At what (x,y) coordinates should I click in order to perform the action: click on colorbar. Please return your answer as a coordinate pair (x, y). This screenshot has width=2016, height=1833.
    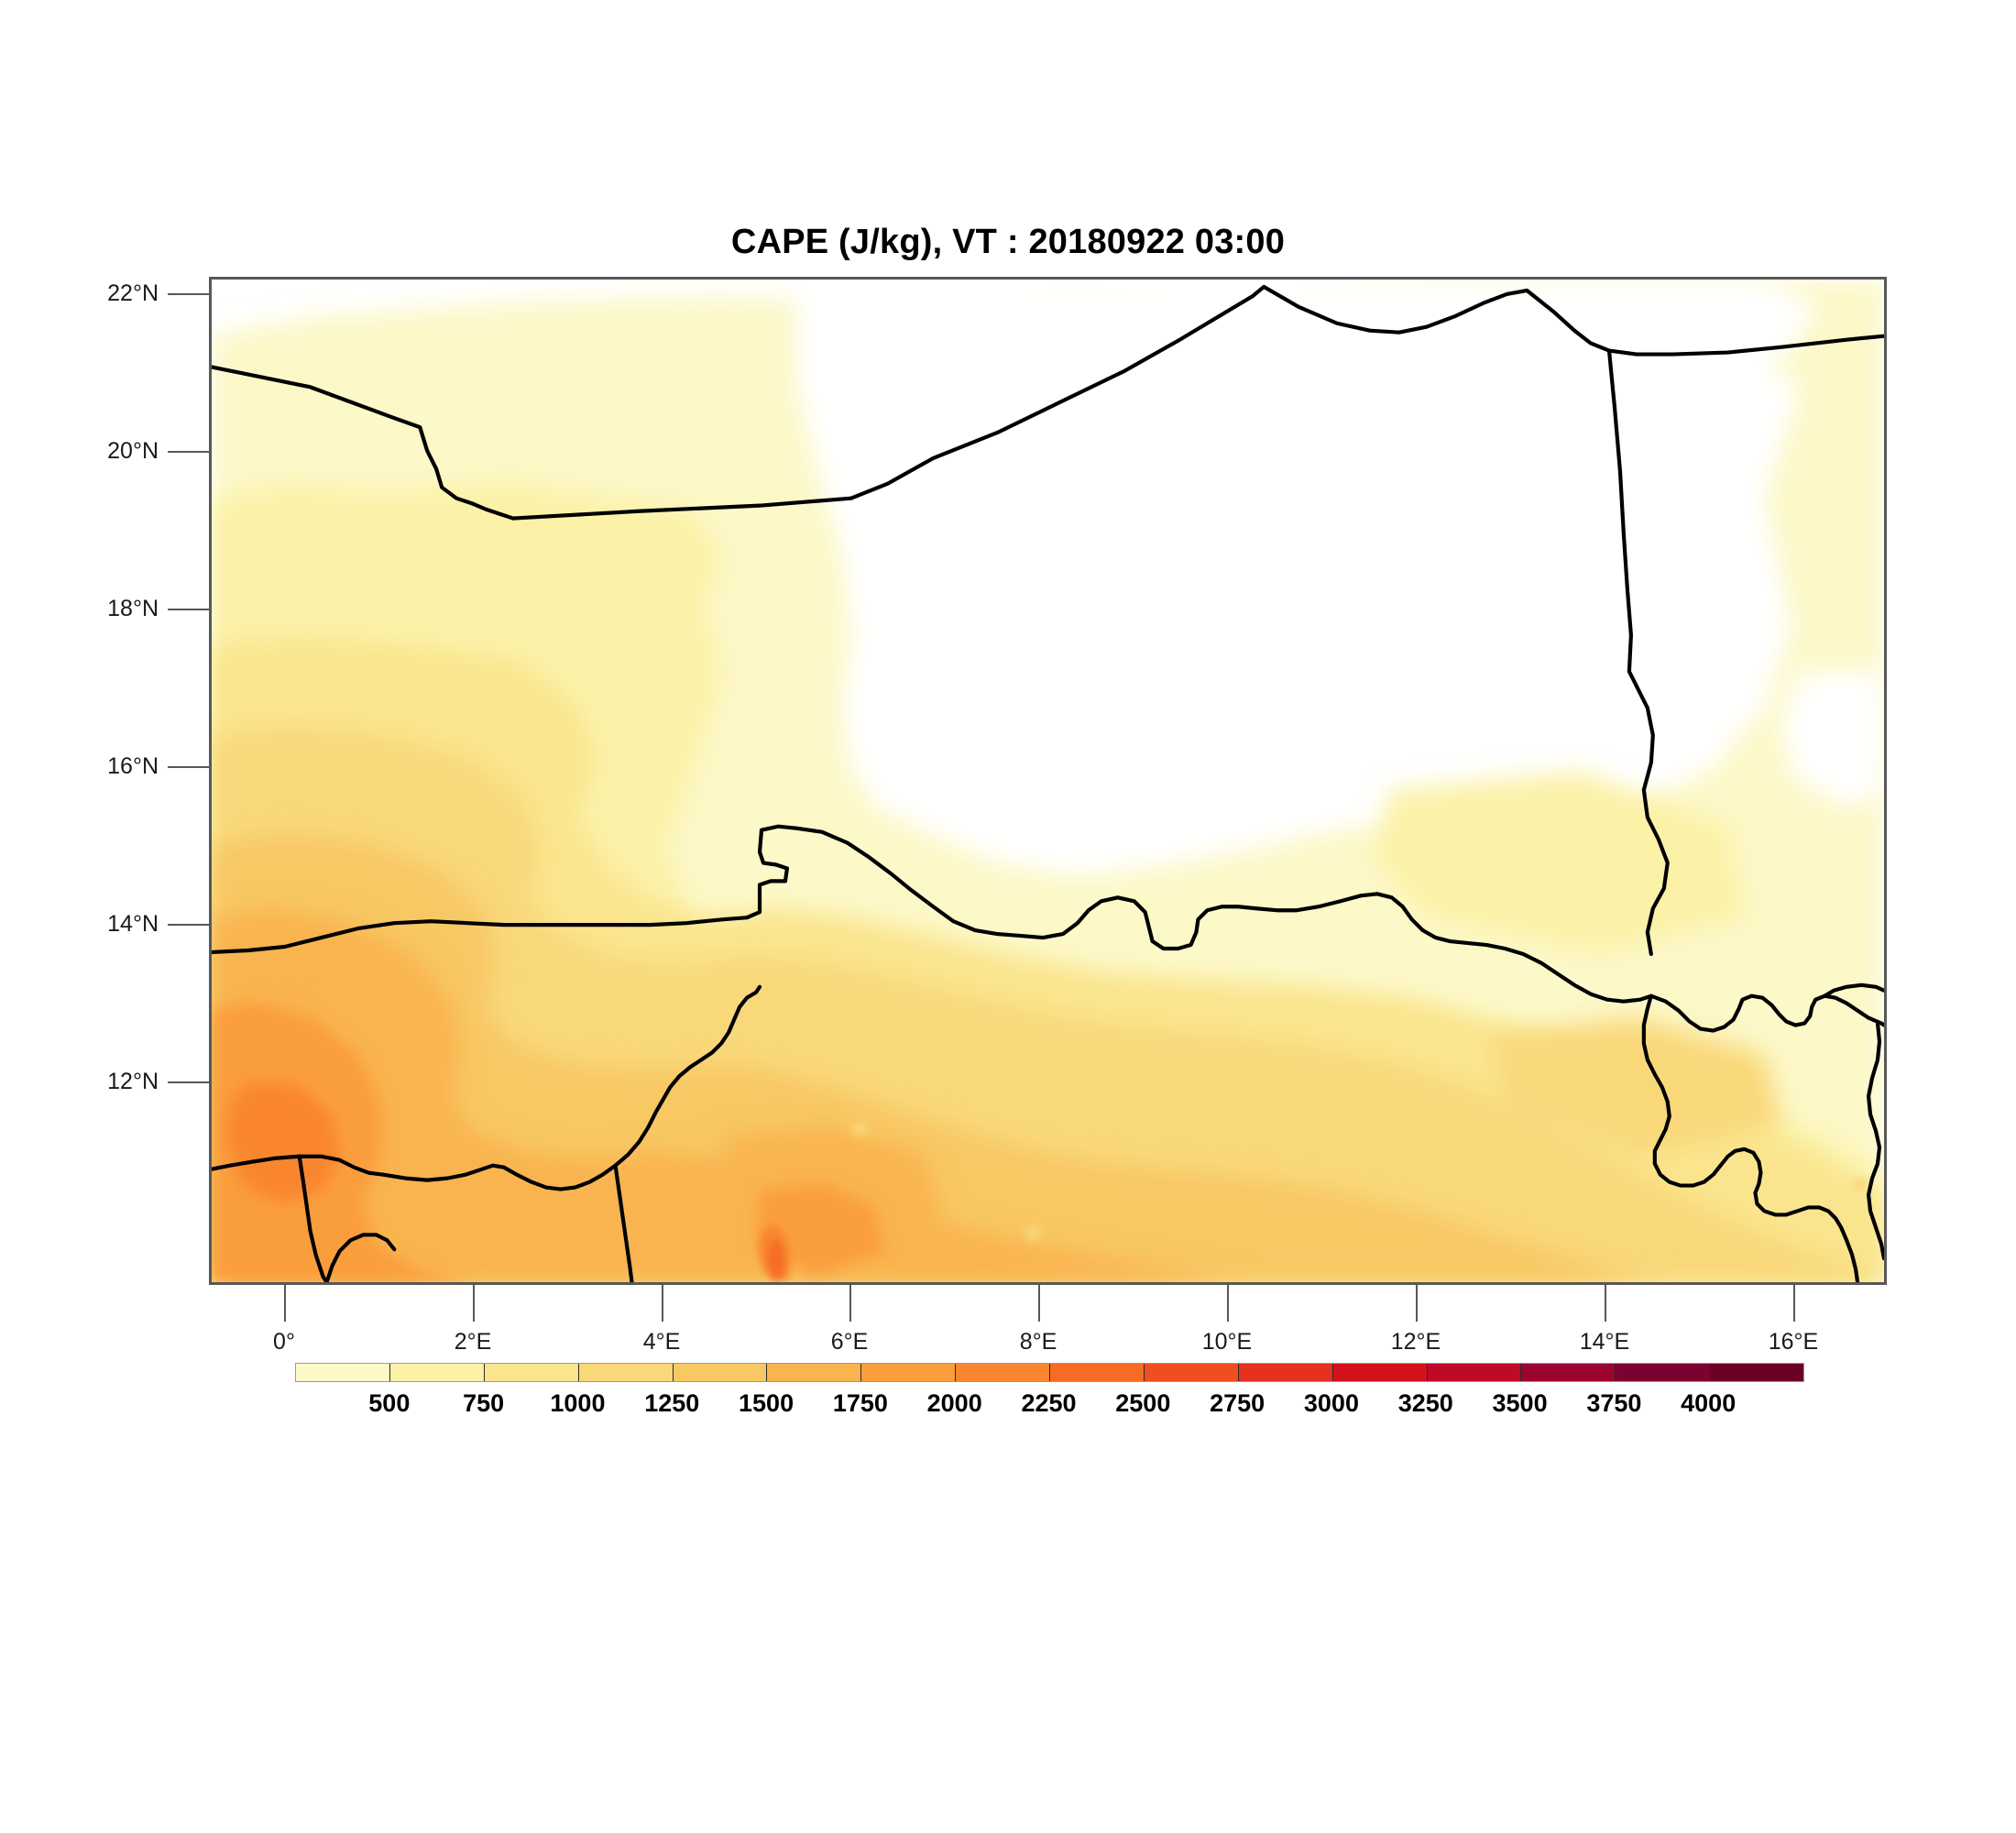
    Looking at the image, I should click on (1049, 1372).